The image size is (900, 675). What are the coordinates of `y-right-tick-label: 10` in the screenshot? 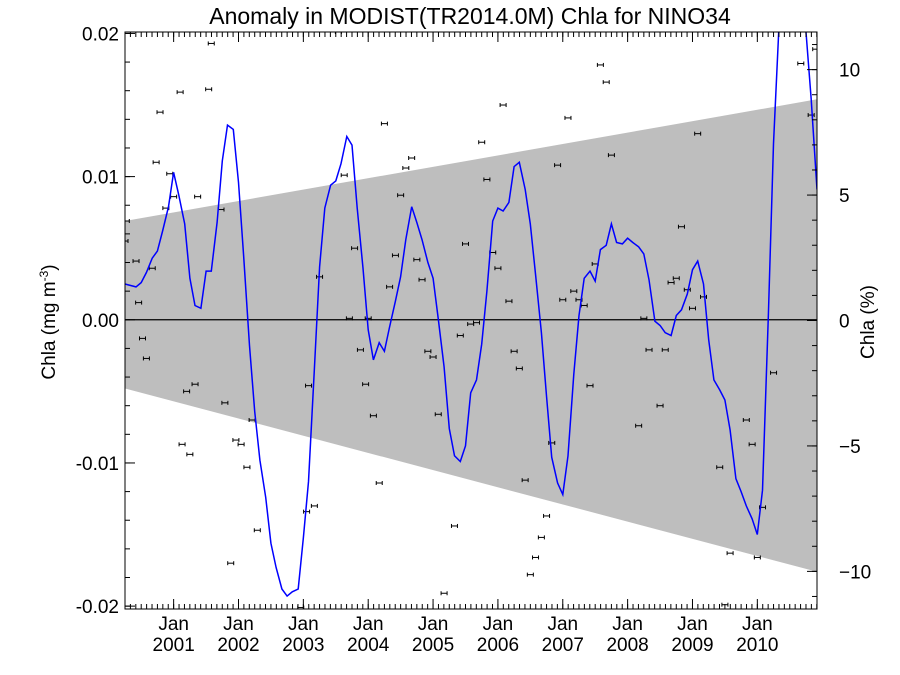 It's located at (849, 71).